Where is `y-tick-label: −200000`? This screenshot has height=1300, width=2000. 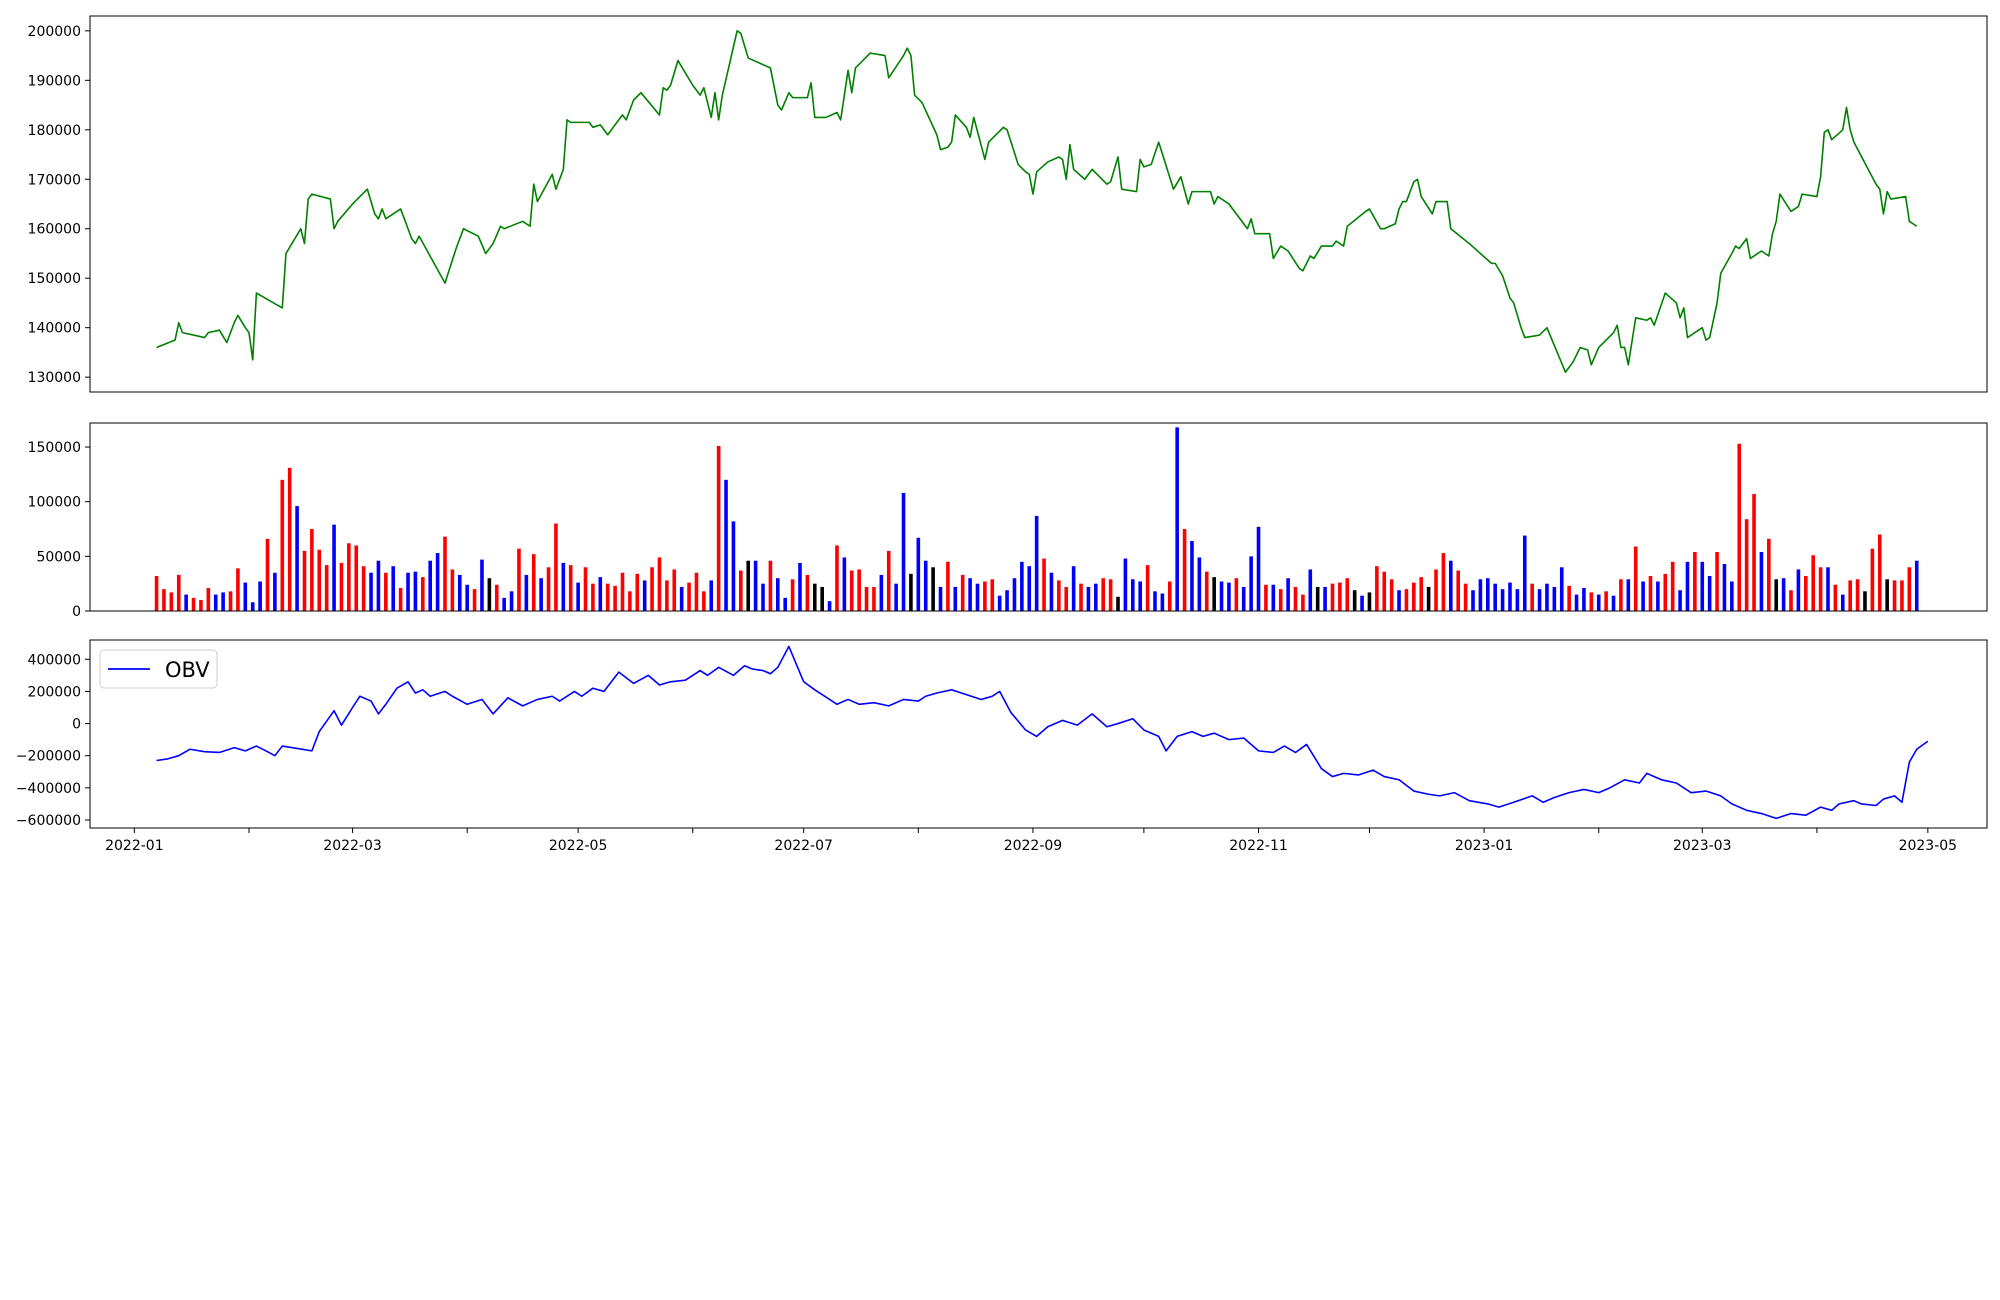 y-tick-label: −200000 is located at coordinates (48, 757).